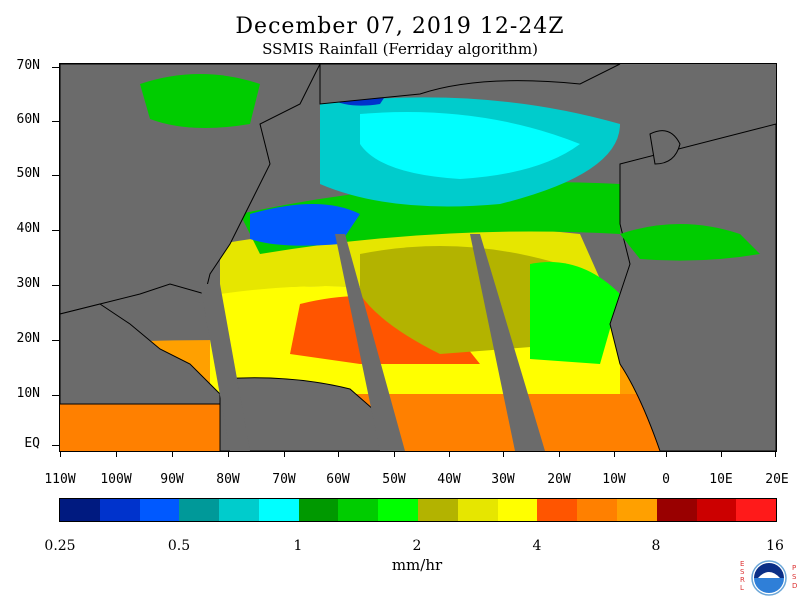  I want to click on lon-label-40w: 40W, so click(449, 479).